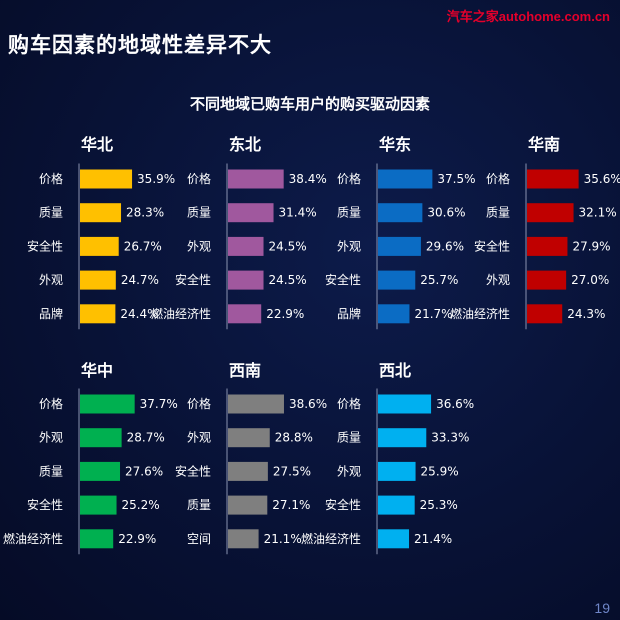  What do you see at coordinates (283, 539) in the screenshot?
I see `value-label: 21.1%` at bounding box center [283, 539].